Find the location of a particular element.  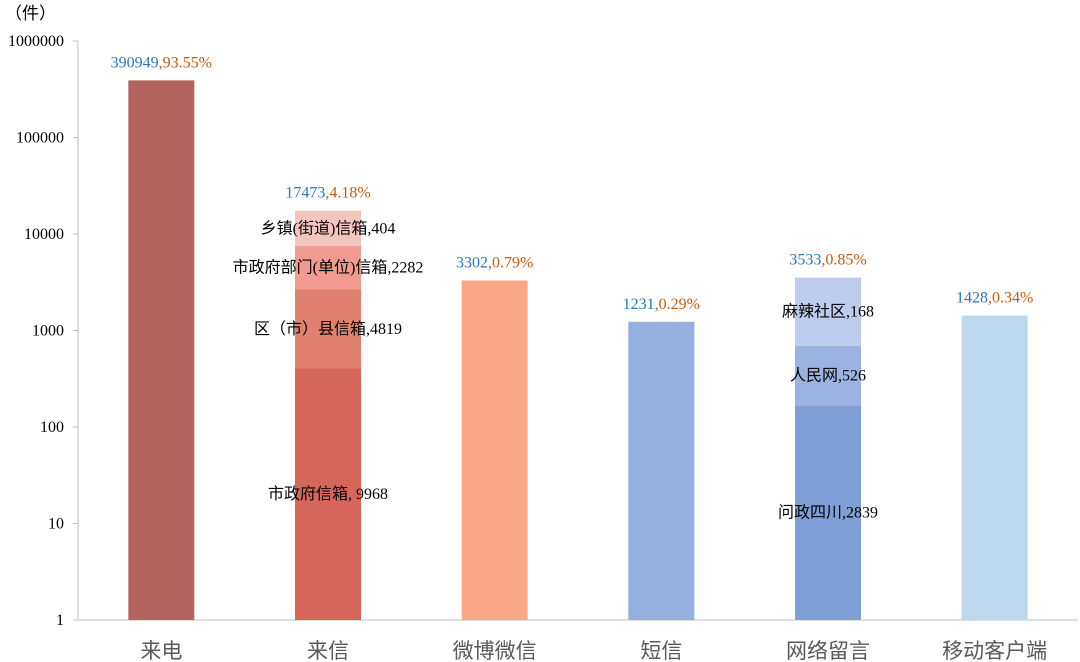

bar-value-label: 1231,0.29% is located at coordinates (661, 304).